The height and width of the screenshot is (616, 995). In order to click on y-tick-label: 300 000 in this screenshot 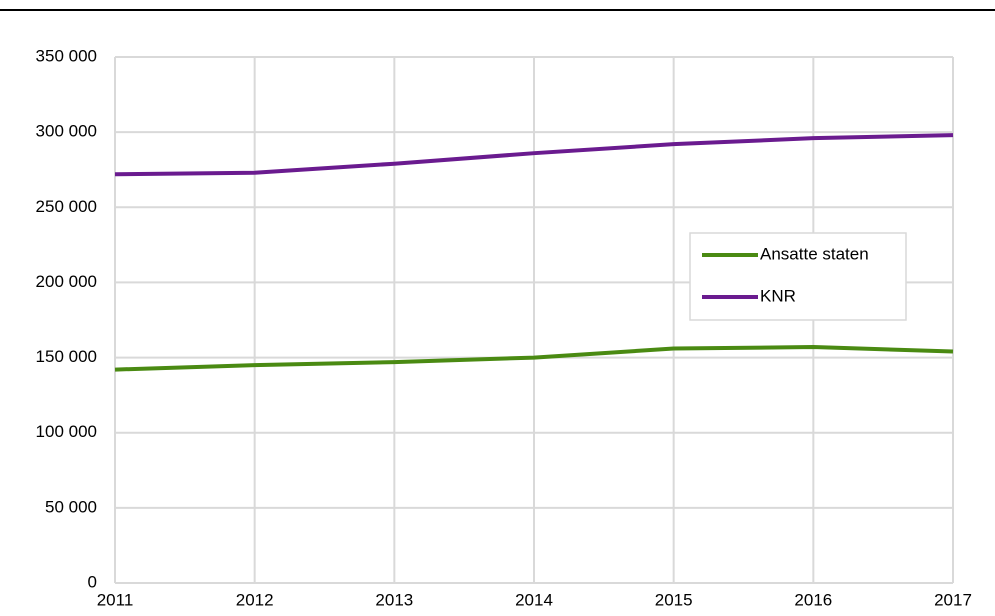, I will do `click(66, 131)`.